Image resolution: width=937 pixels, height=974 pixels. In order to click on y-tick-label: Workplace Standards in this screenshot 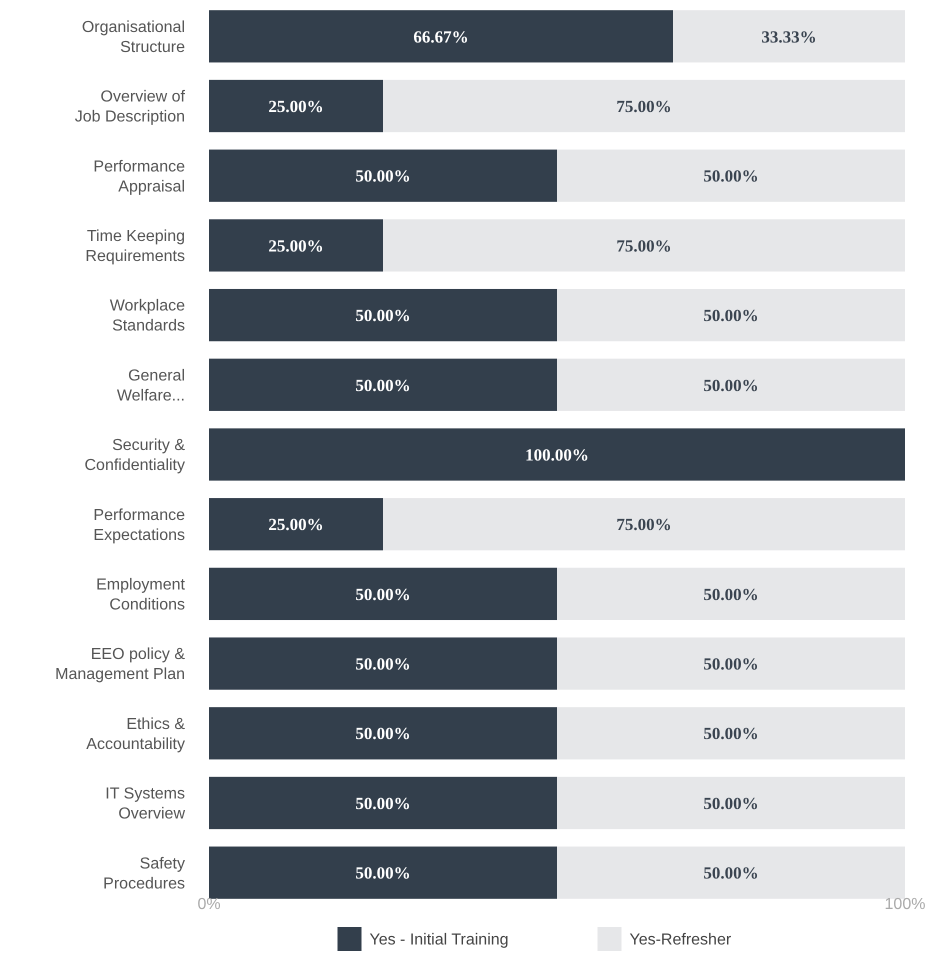, I will do `click(148, 316)`.